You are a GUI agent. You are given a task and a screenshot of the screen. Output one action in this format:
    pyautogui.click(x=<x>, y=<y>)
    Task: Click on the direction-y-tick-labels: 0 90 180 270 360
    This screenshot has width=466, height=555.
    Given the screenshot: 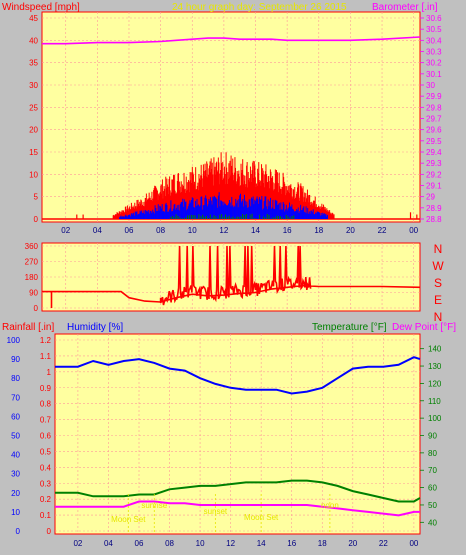 What is the action you would take?
    pyautogui.click(x=32, y=277)
    